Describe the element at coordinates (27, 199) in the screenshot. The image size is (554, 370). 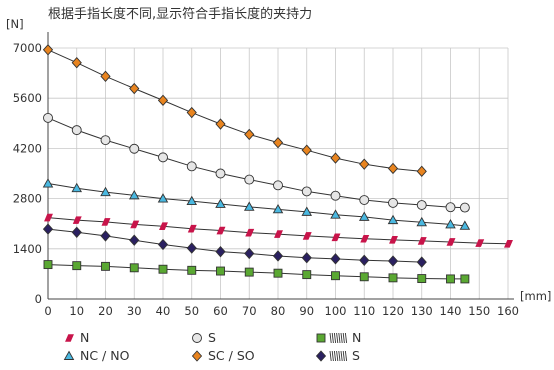
I see `y-tick-label: 2800` at that location.